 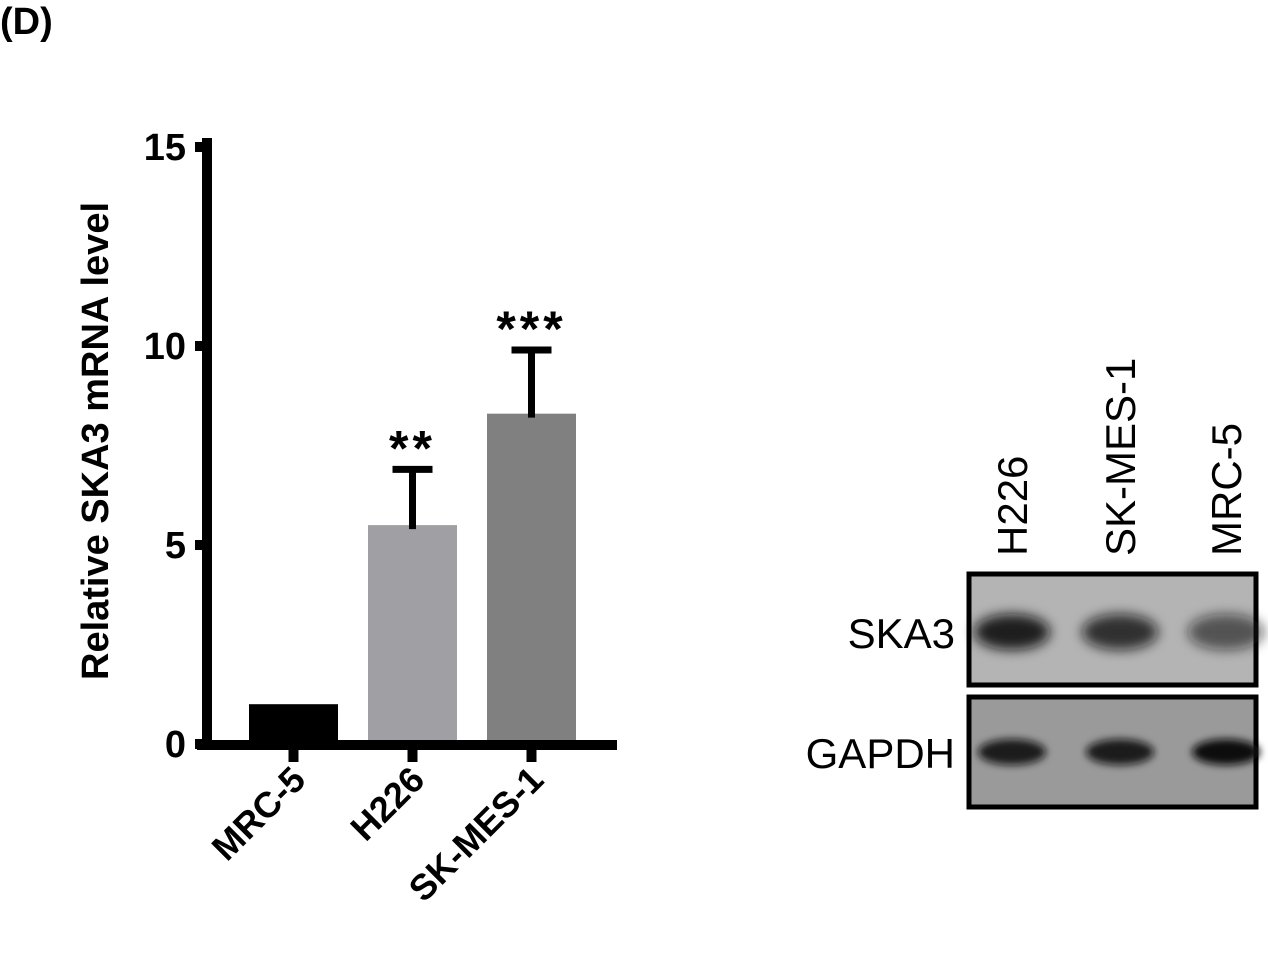 I want to click on row-label: GAPDH, so click(x=880, y=753).